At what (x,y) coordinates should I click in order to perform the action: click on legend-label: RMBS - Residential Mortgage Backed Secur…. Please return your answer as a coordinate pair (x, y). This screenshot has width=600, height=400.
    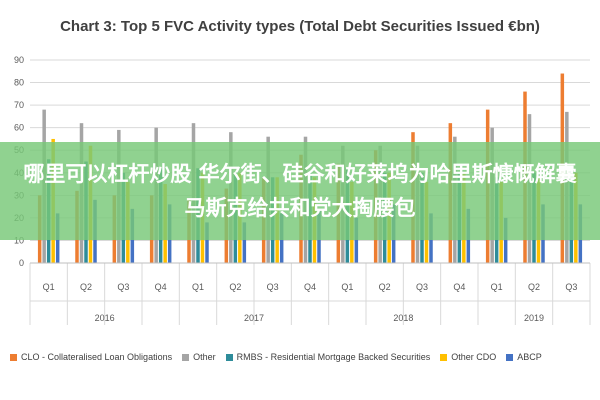
    Looking at the image, I should click on (333, 357).